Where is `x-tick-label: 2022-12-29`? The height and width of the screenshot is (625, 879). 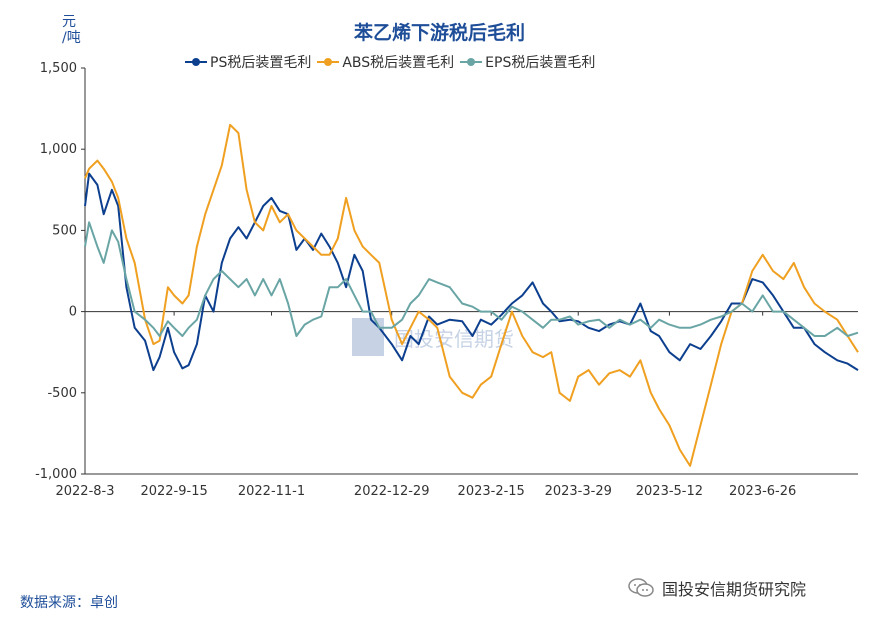
x-tick-label: 2022-12-29 is located at coordinates (392, 491).